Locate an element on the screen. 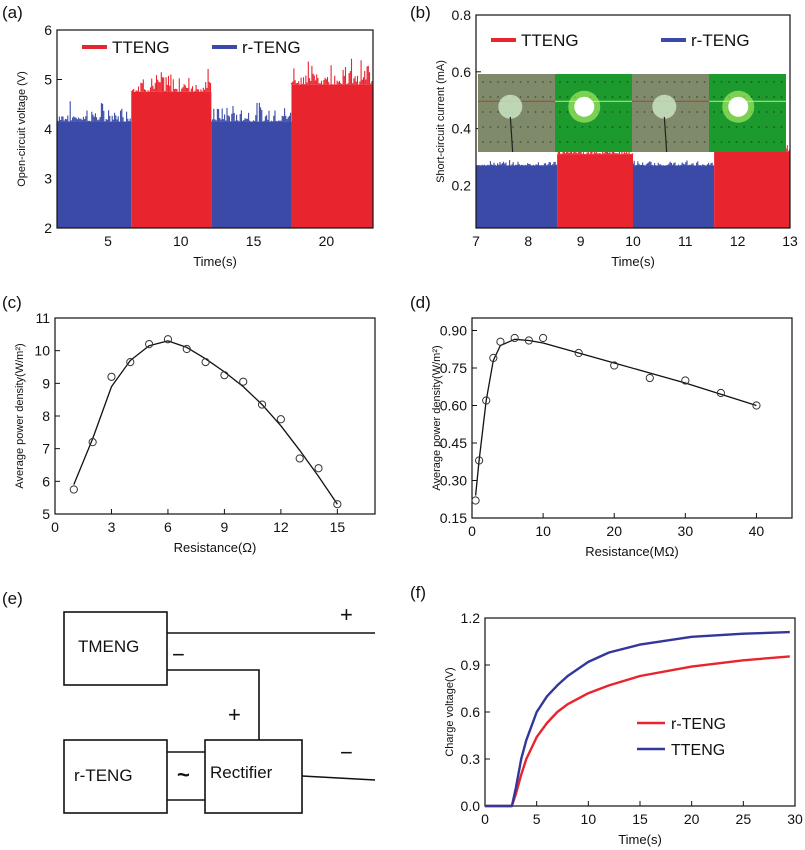 The image size is (805, 850). b-xtick-label-0: 7 is located at coordinates (476, 241).